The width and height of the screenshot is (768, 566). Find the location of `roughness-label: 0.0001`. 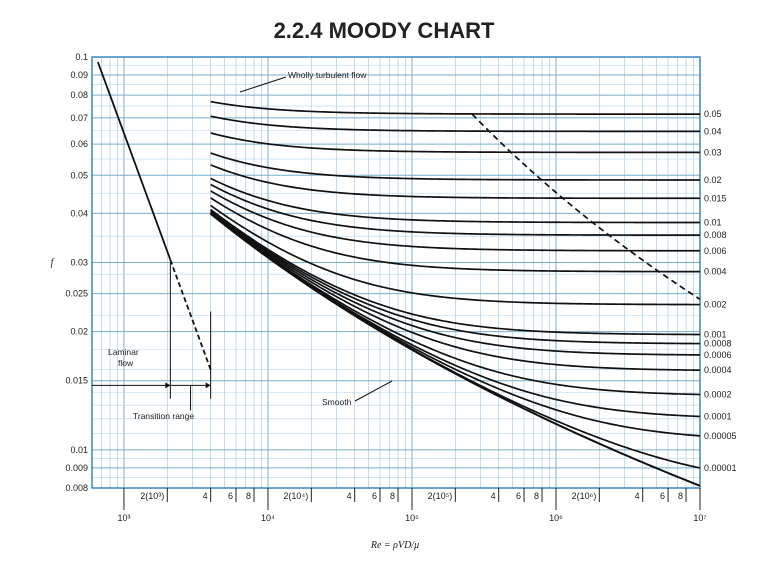

roughness-label: 0.0001 is located at coordinates (718, 416).